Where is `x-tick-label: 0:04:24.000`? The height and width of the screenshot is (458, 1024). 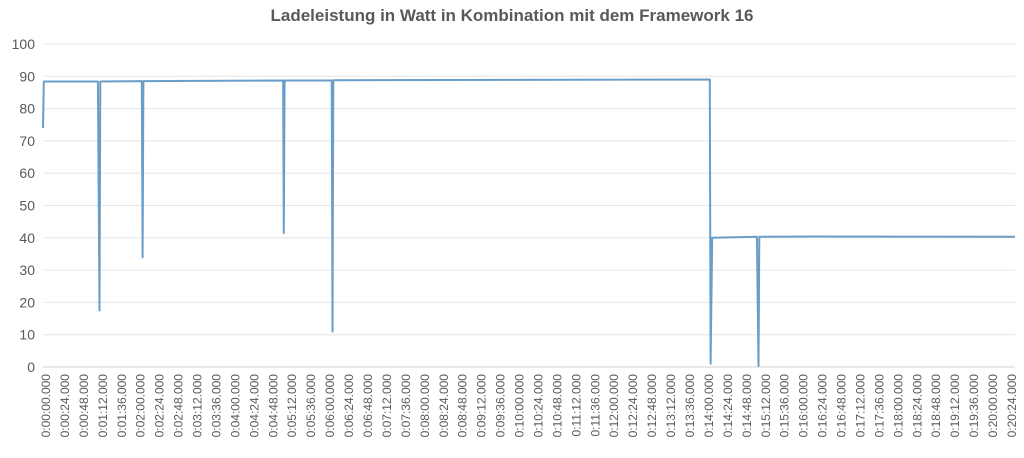 x-tick-label: 0:04:24.000 is located at coordinates (254, 406).